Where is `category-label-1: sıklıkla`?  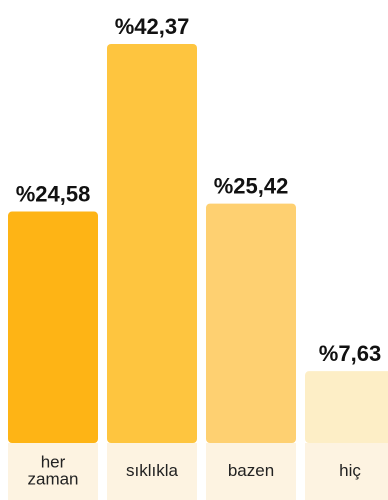 category-label-1: sıklıkla is located at coordinates (152, 470).